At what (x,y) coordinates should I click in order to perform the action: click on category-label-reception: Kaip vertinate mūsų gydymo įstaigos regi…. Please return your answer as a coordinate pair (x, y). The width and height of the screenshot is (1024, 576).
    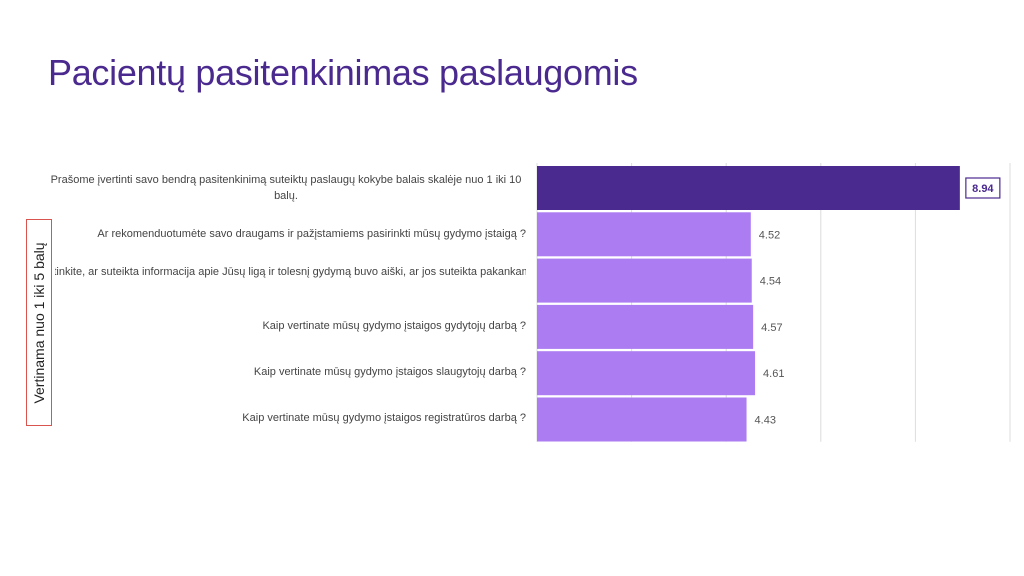
    Looking at the image, I should click on (384, 418).